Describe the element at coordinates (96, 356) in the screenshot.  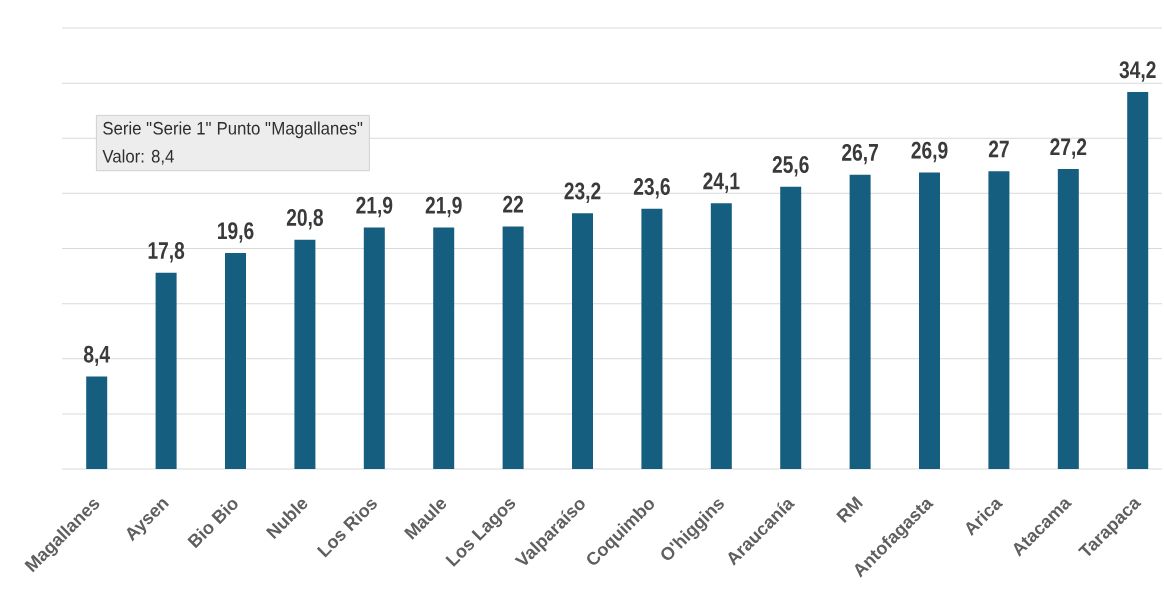
I see `data-label: 8,4` at that location.